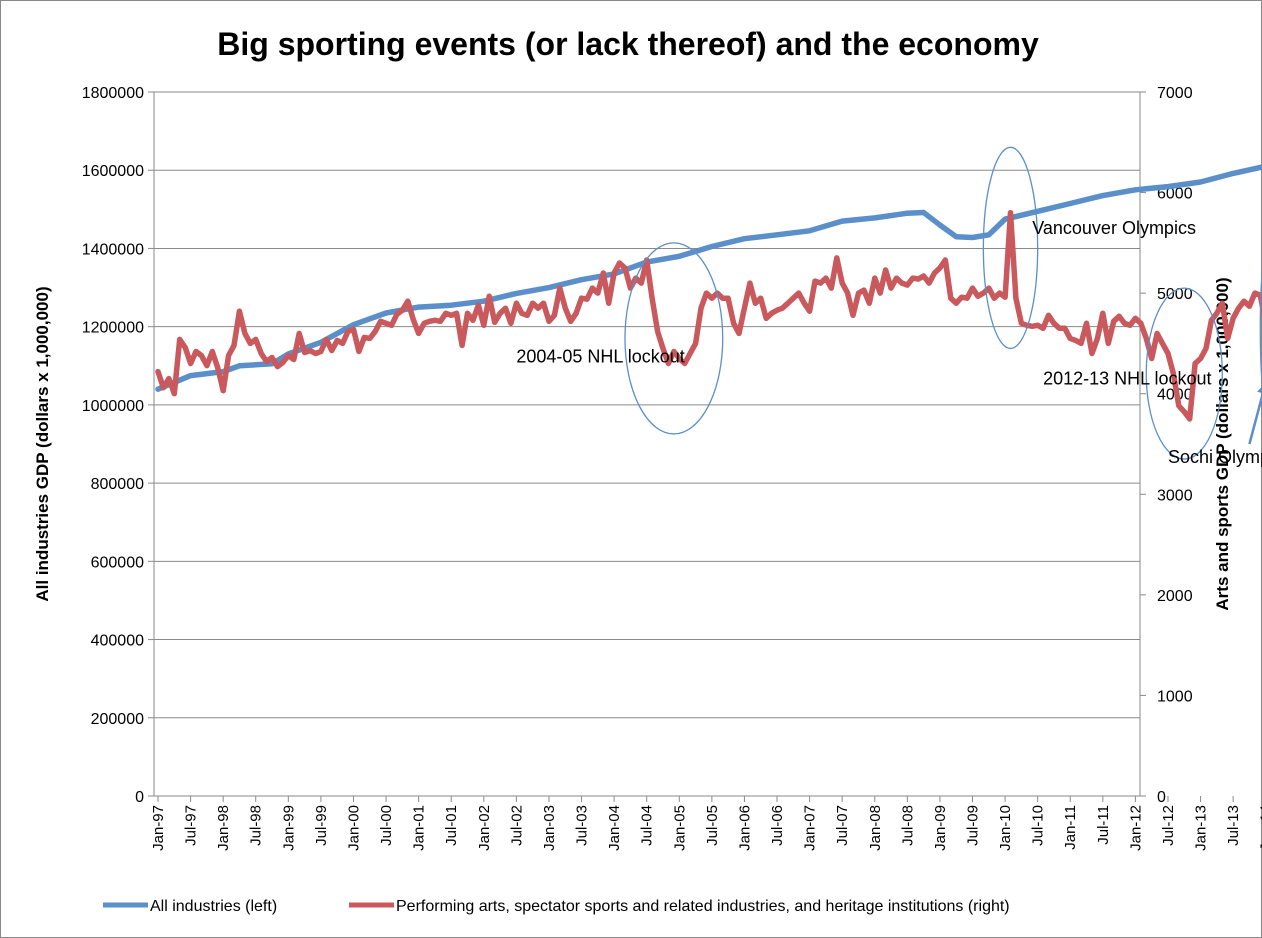 The image size is (1262, 938). What do you see at coordinates (113, 93) in the screenshot?
I see `left-tick-label: 1800000` at bounding box center [113, 93].